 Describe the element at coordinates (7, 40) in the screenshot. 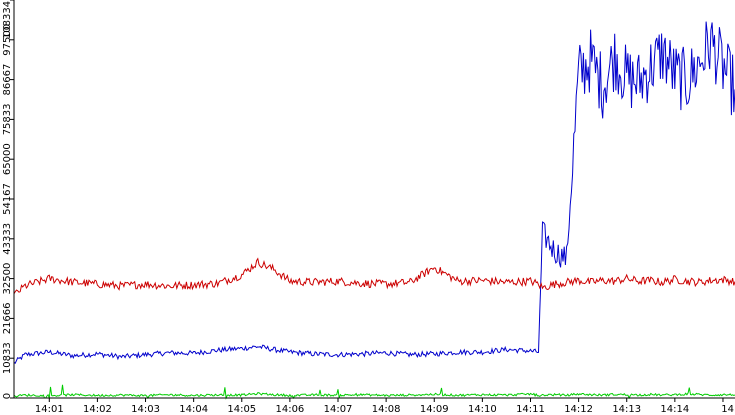

I see `y-tick-label: 97500` at that location.